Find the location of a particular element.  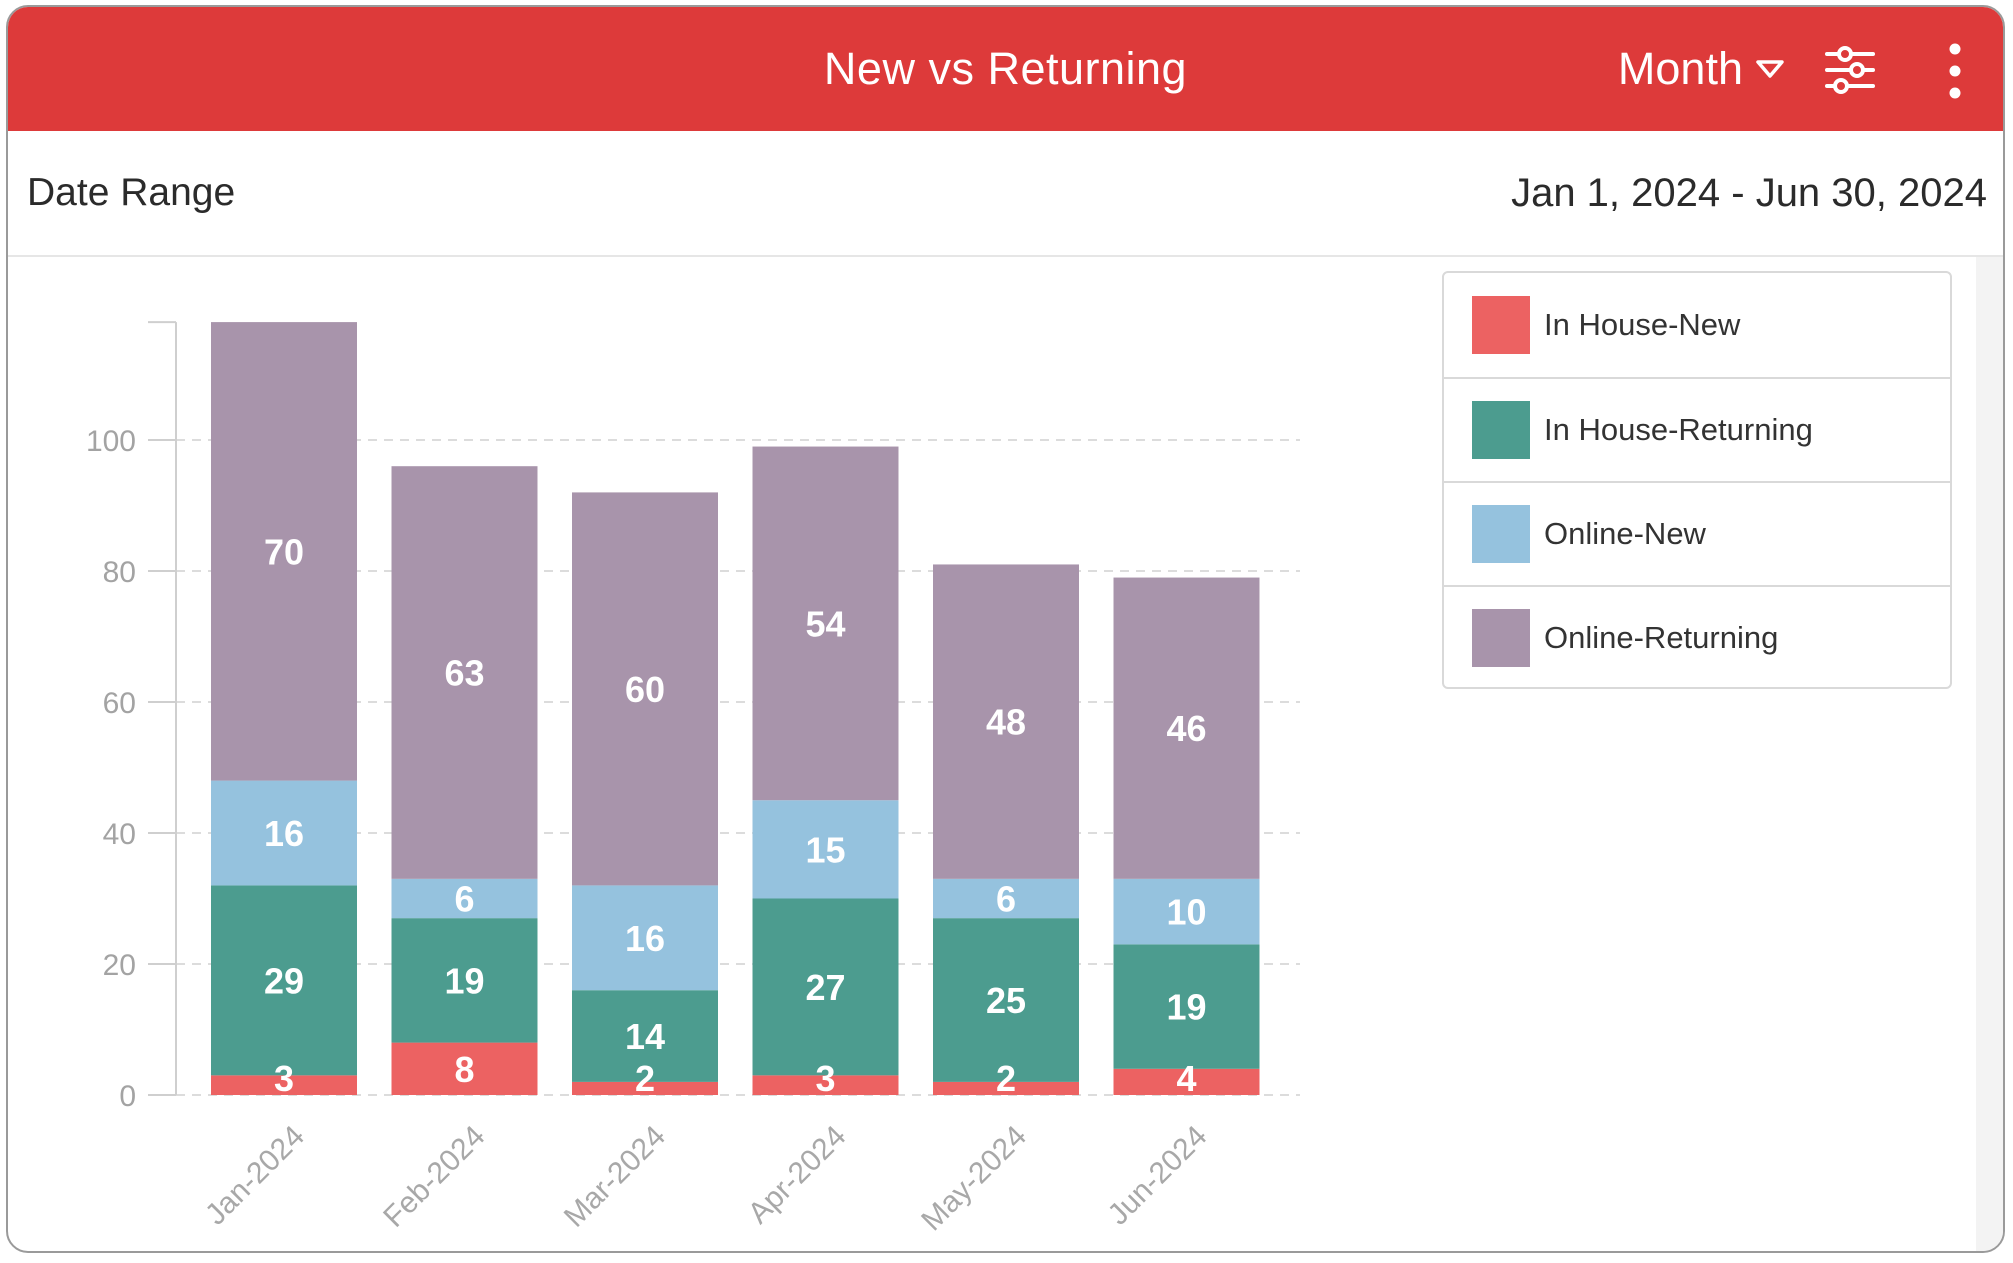

legend-label: In House-New is located at coordinates (1642, 324).